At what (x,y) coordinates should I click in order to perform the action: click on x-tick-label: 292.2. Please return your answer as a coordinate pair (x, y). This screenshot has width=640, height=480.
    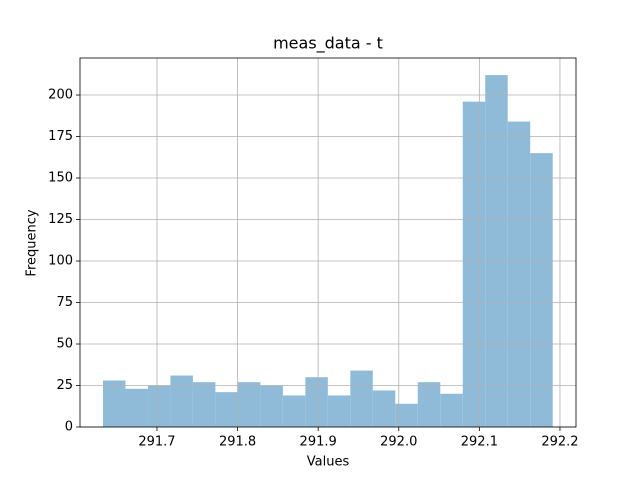
    Looking at the image, I should click on (559, 442).